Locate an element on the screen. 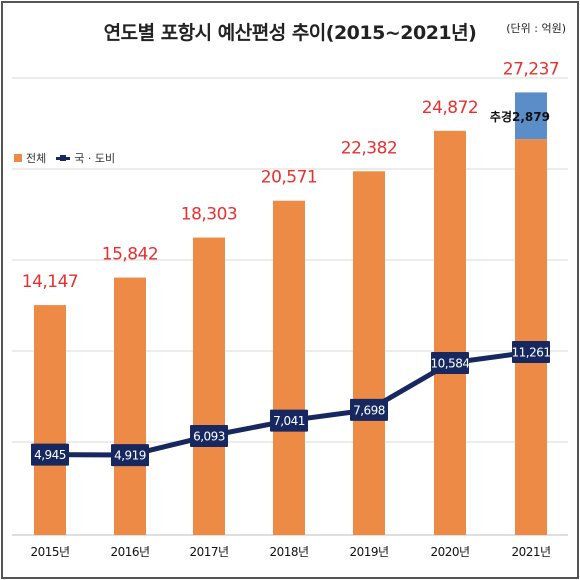 This screenshot has width=580, height=580. legend: 전체 국 · 도비 is located at coordinates (64, 158).